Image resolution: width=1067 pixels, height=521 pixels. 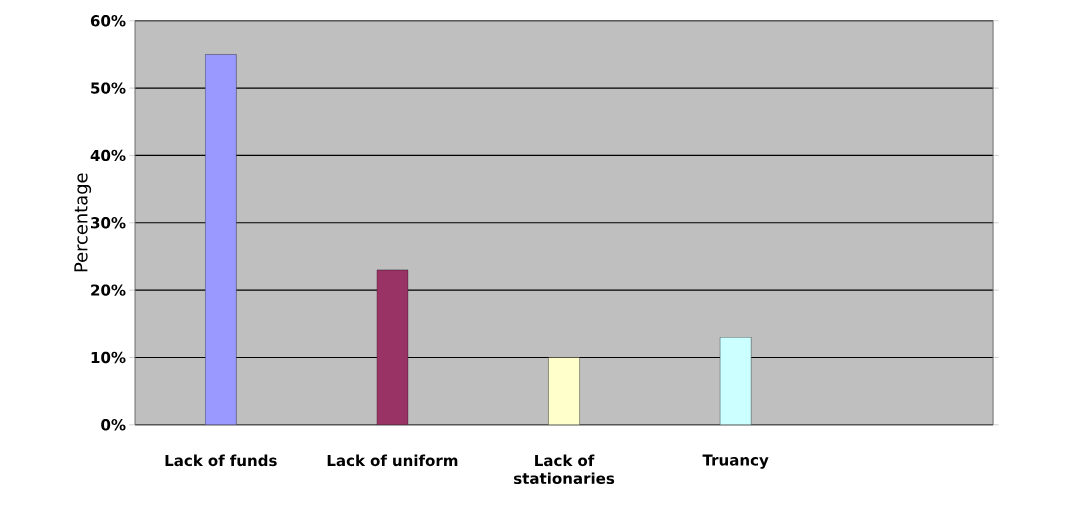 I want to click on y-tick-label: 20%, so click(x=108, y=290).